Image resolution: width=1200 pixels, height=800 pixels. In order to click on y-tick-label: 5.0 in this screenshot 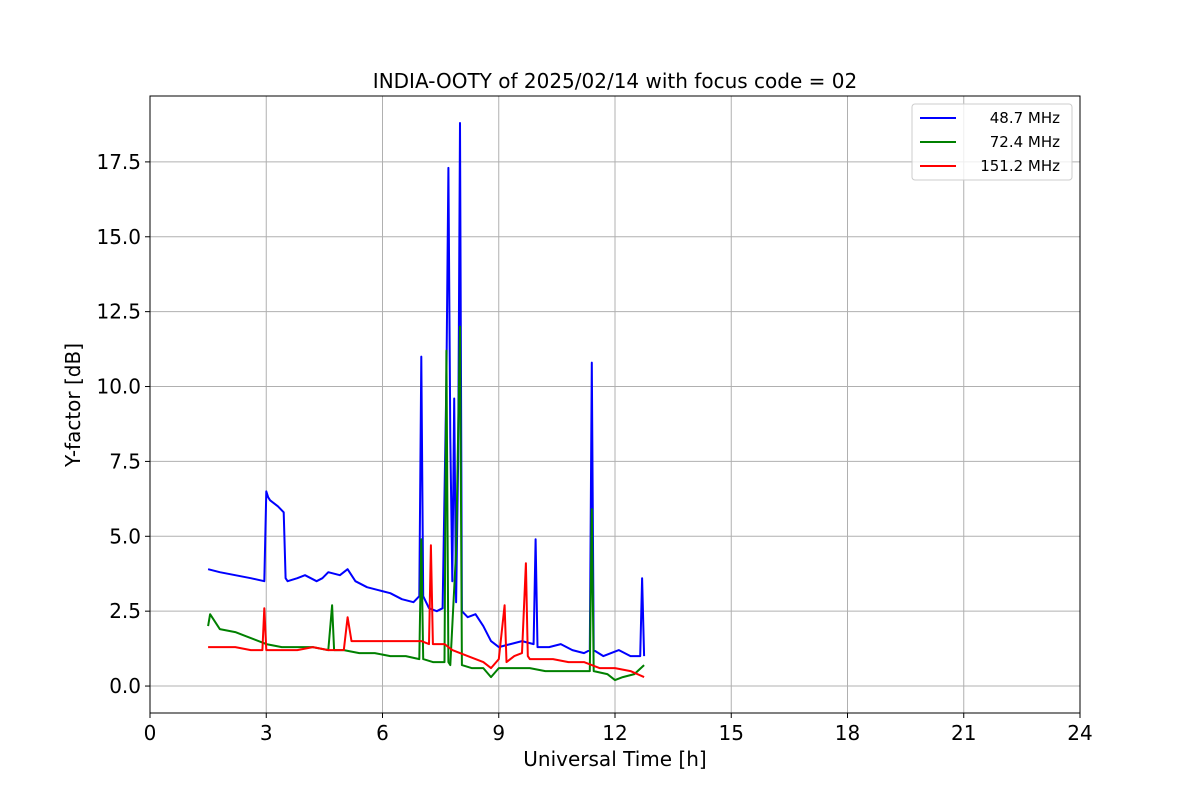, I will do `click(125, 536)`.